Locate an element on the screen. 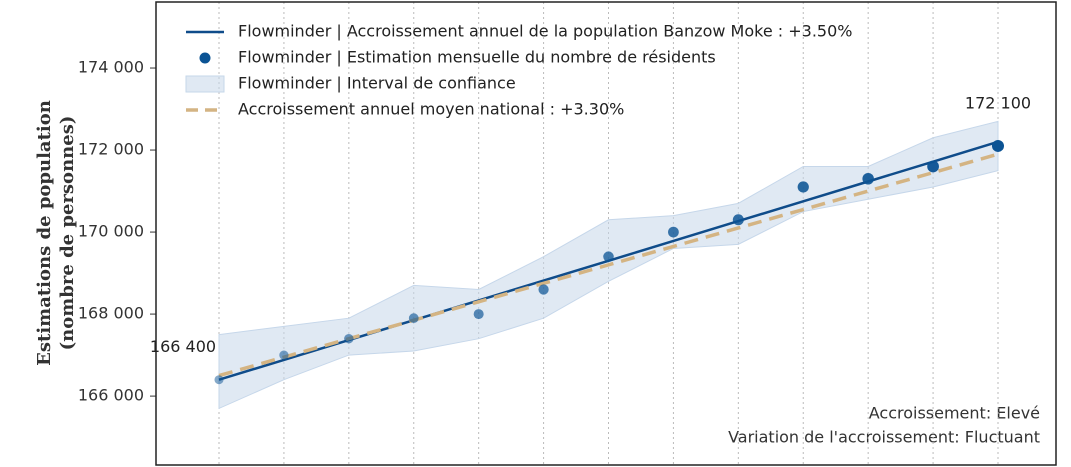  y-tick-label: 168 000 is located at coordinates (111, 313).